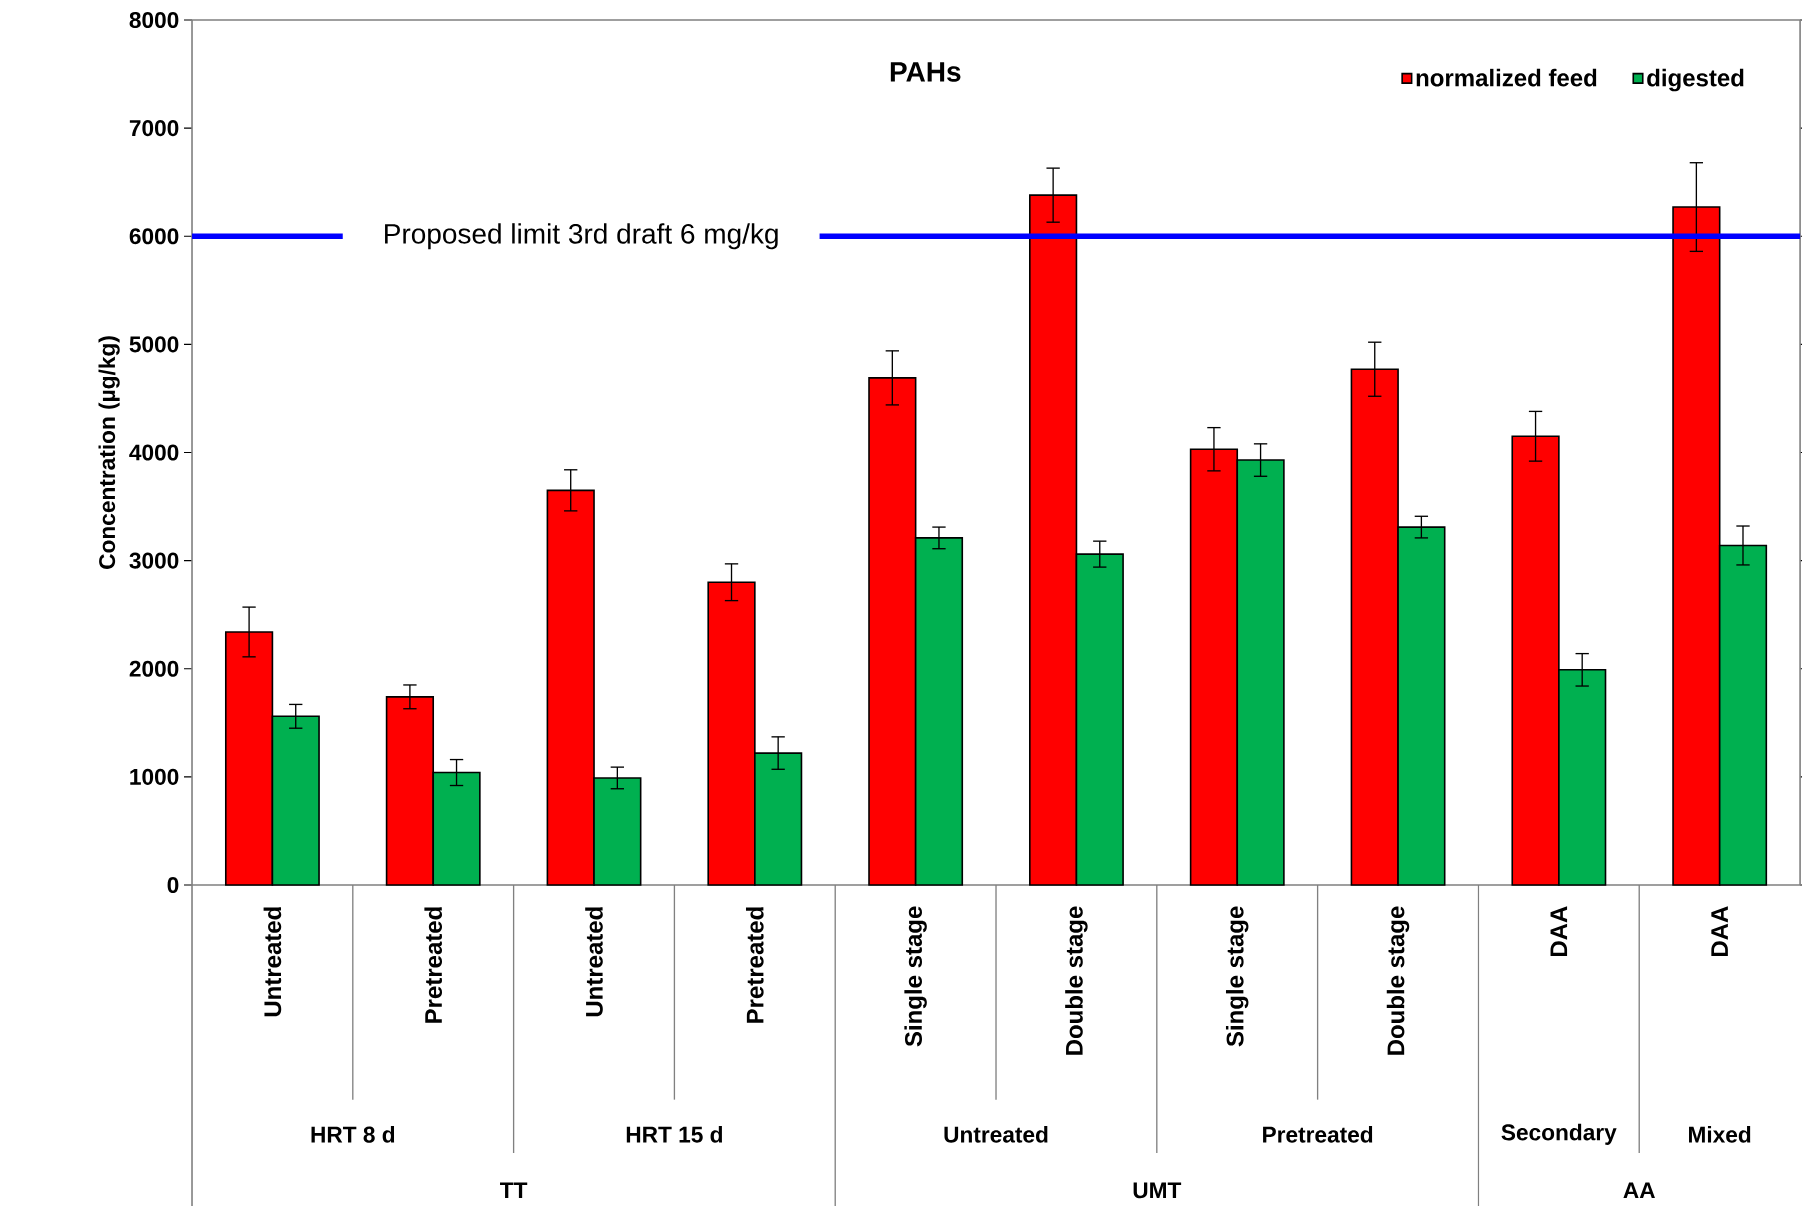  Describe the element at coordinates (1695, 80) in the screenshot. I see `legend-label: digested` at that location.